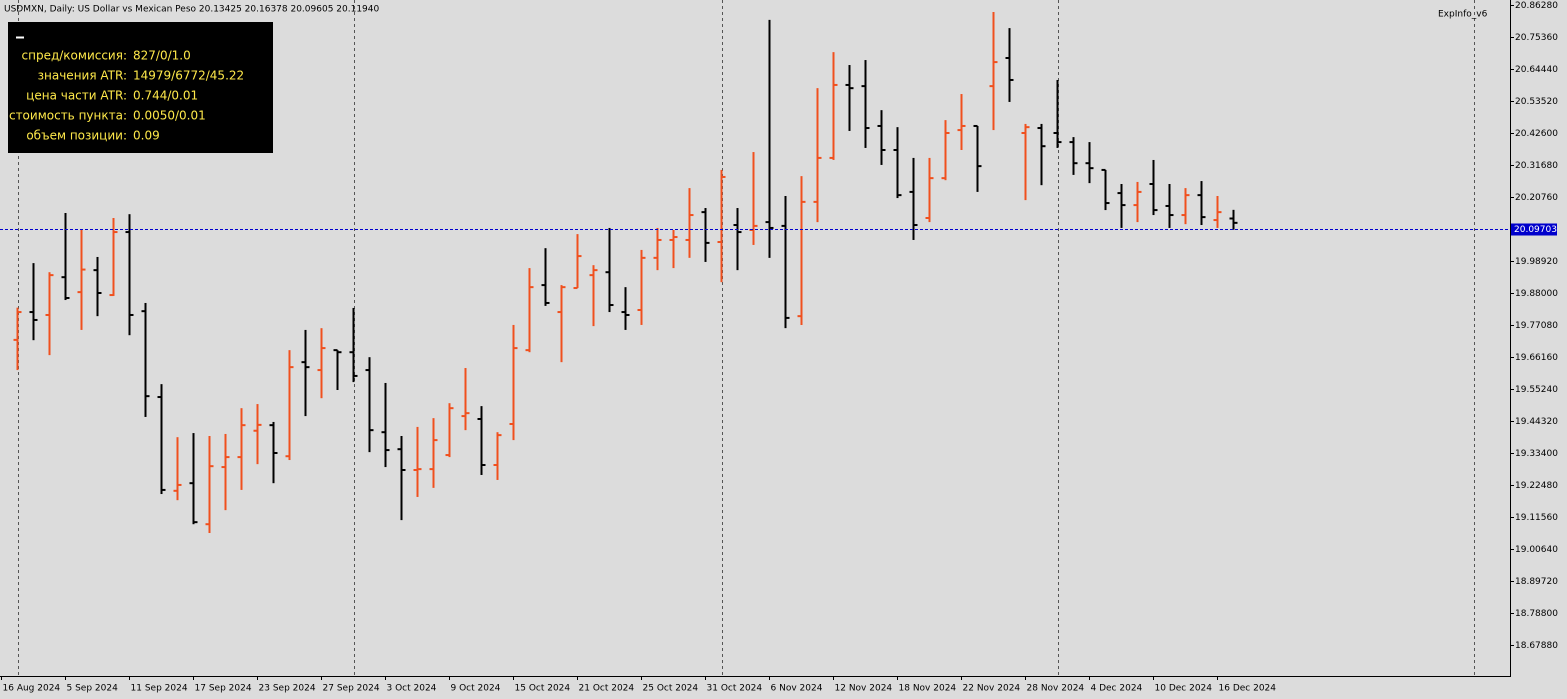  What do you see at coordinates (1536, 70) in the screenshot?
I see `y-tick-label: 20.64440` at bounding box center [1536, 70].